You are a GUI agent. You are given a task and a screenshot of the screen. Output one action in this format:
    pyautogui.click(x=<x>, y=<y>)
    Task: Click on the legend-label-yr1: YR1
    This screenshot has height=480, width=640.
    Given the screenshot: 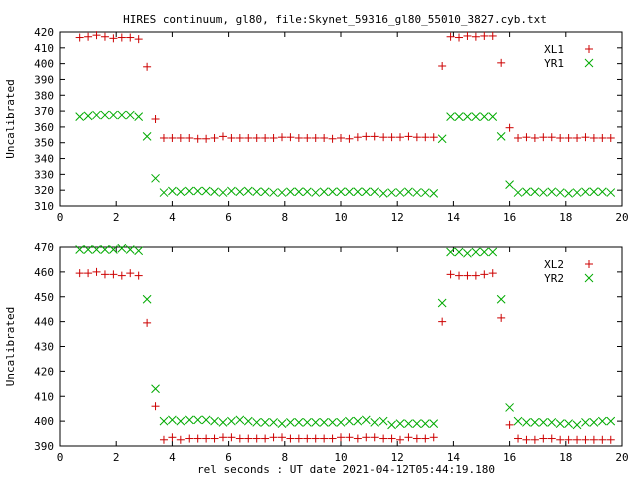 What is the action you would take?
    pyautogui.click(x=554, y=63)
    